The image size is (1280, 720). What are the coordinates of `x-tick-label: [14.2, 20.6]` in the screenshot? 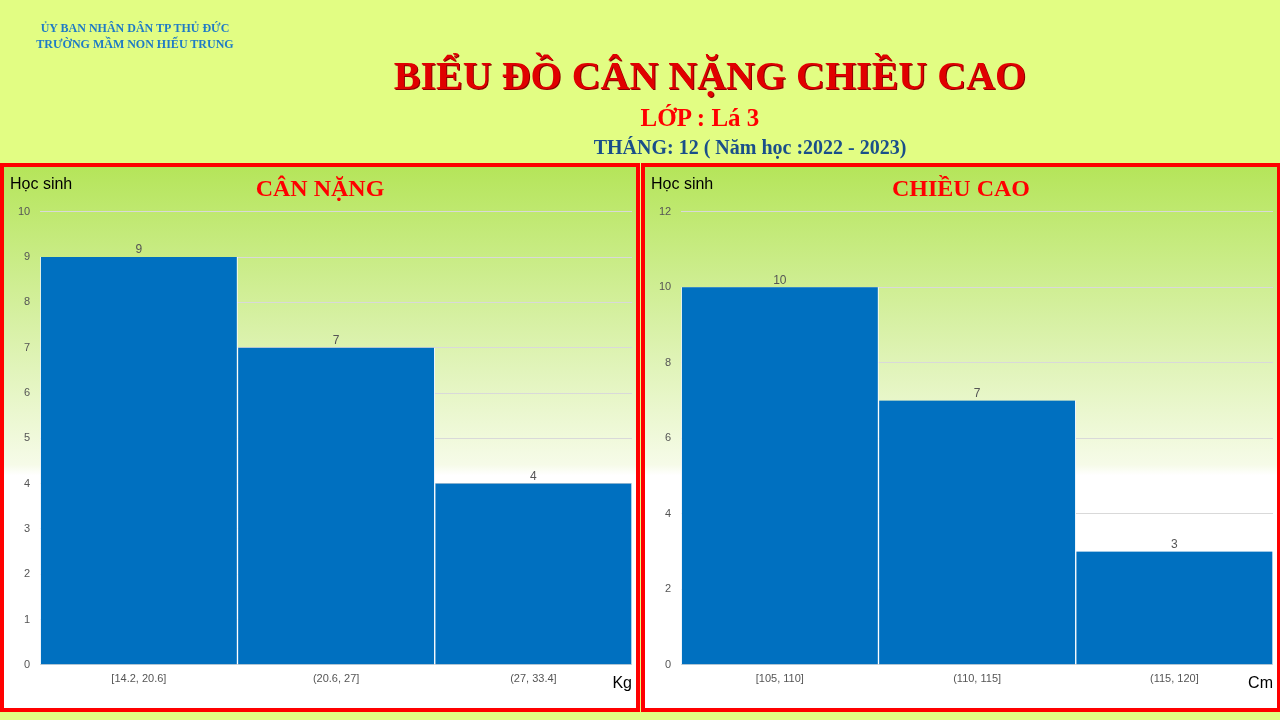 It's located at (139, 678).